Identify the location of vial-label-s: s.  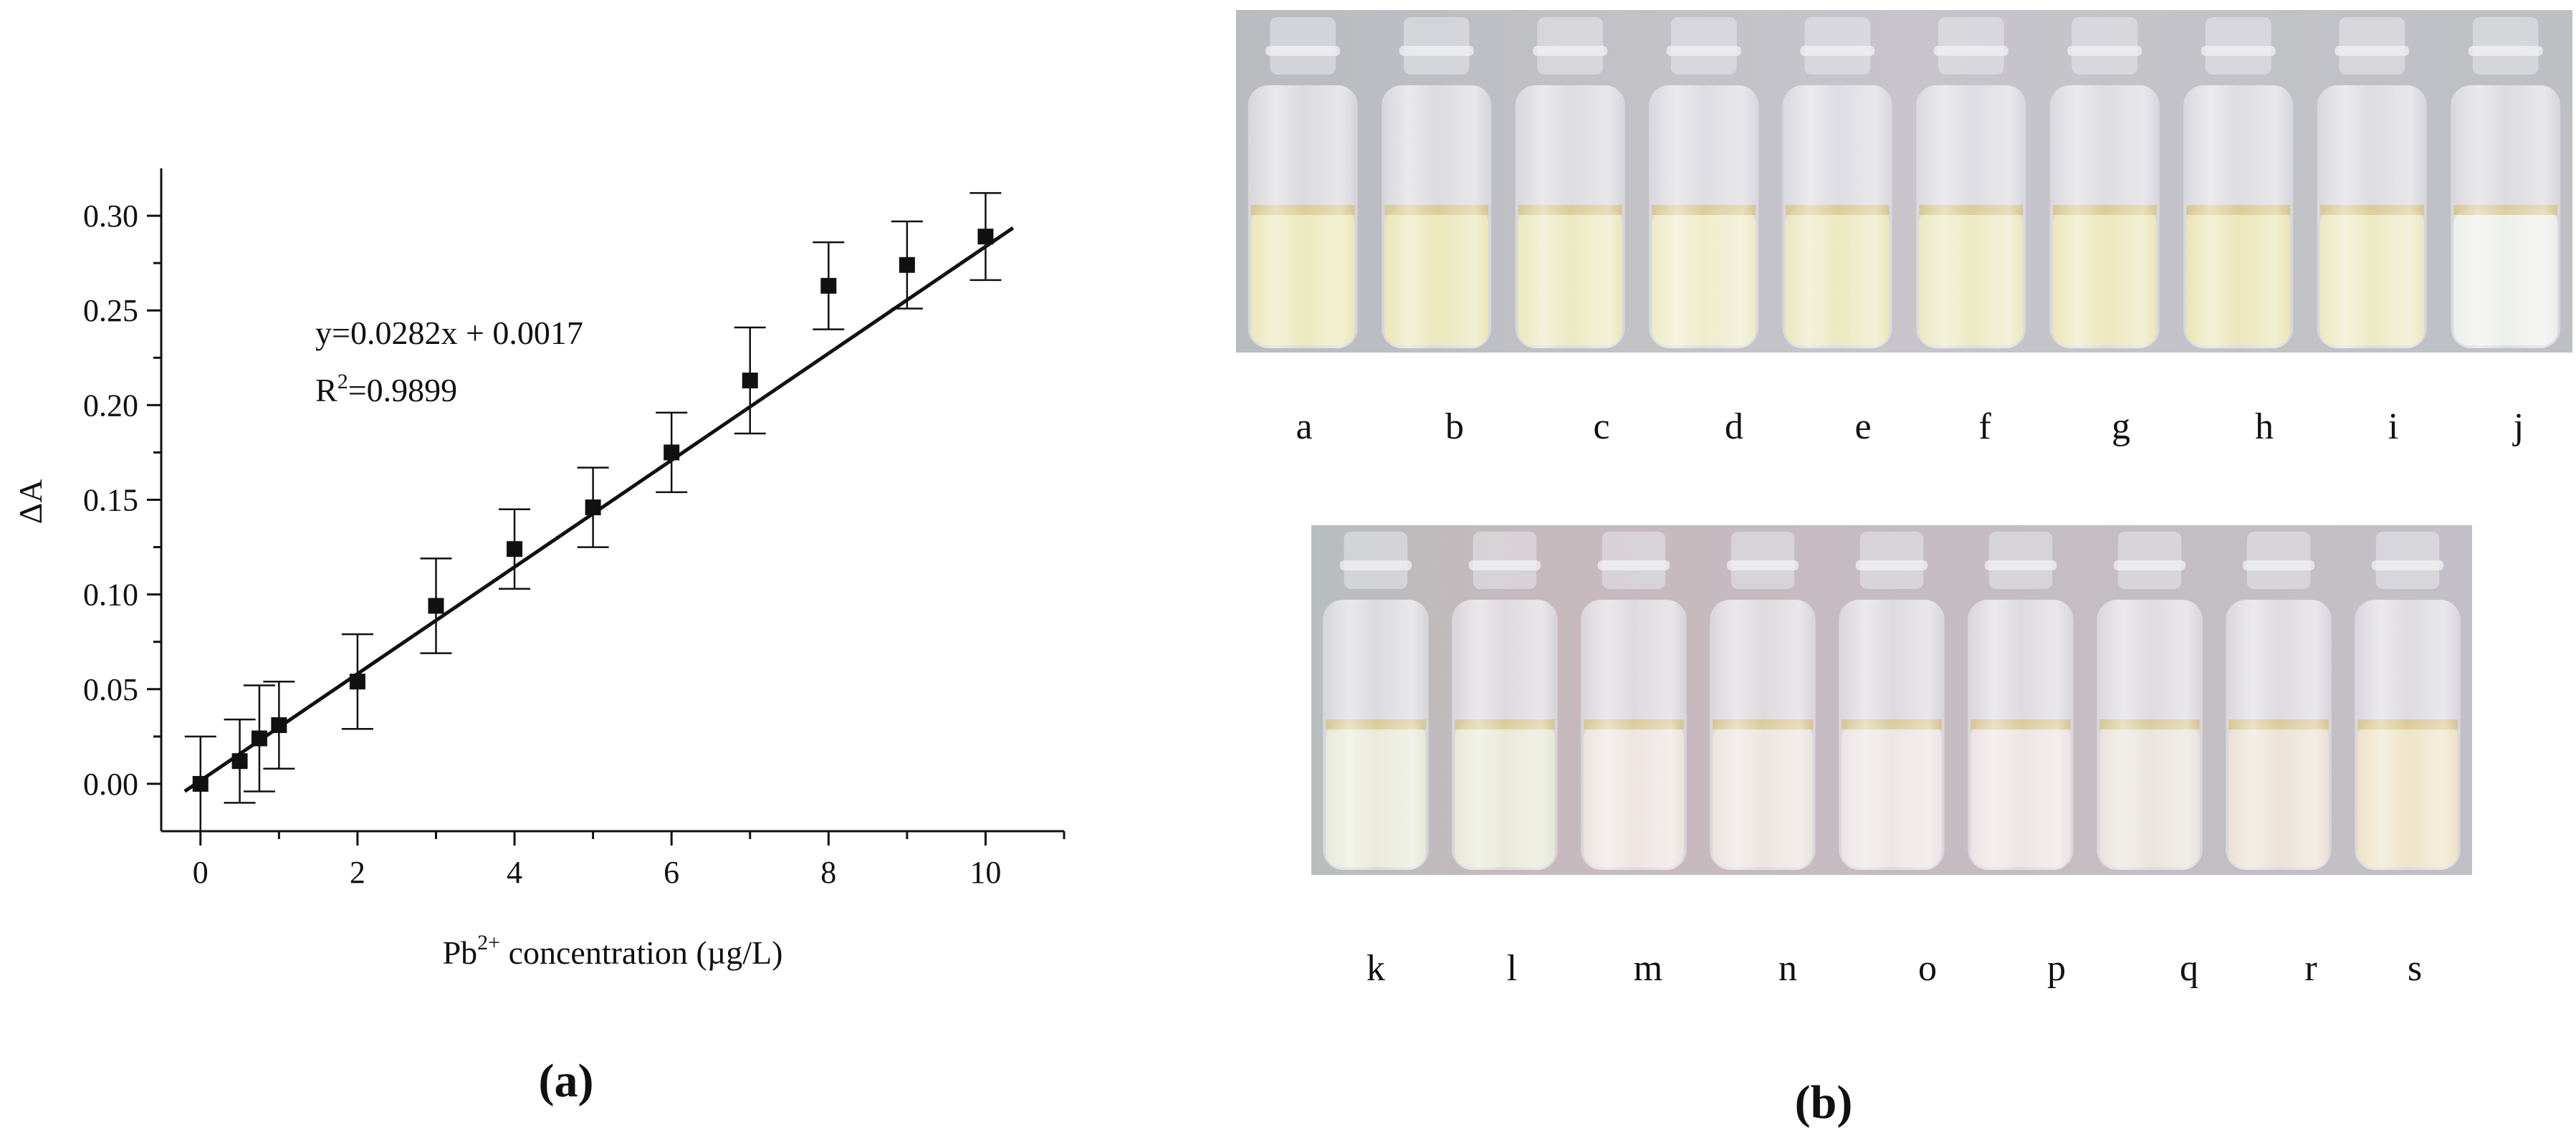
(2415, 969).